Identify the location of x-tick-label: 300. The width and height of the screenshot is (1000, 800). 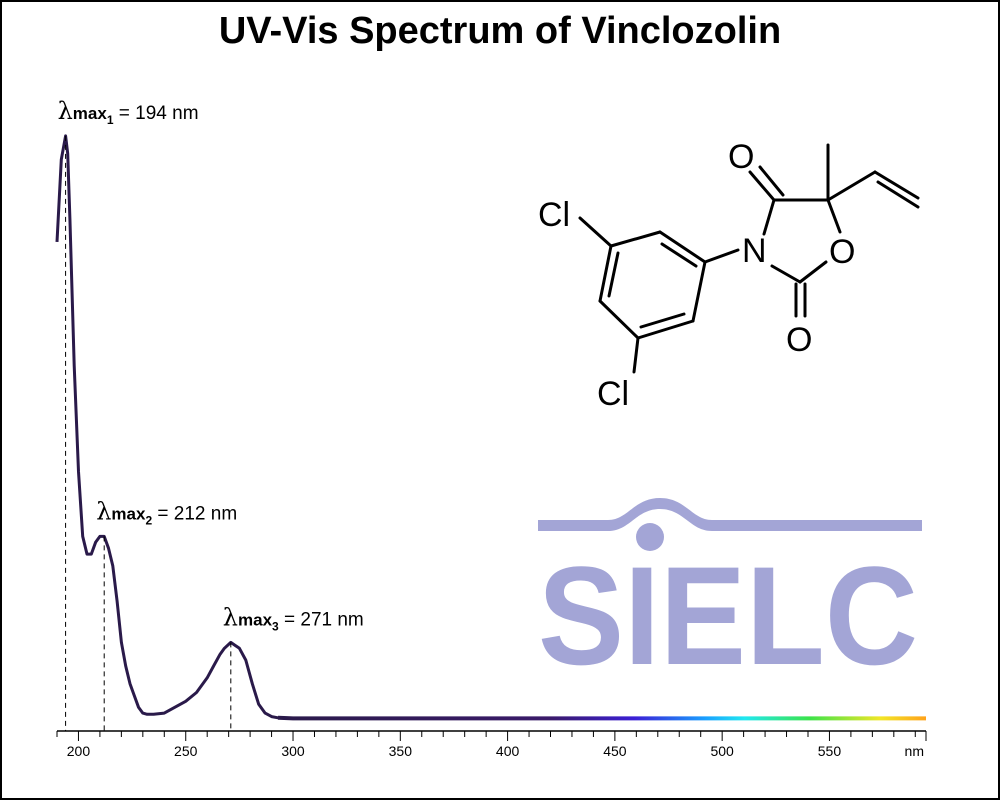
(293, 751).